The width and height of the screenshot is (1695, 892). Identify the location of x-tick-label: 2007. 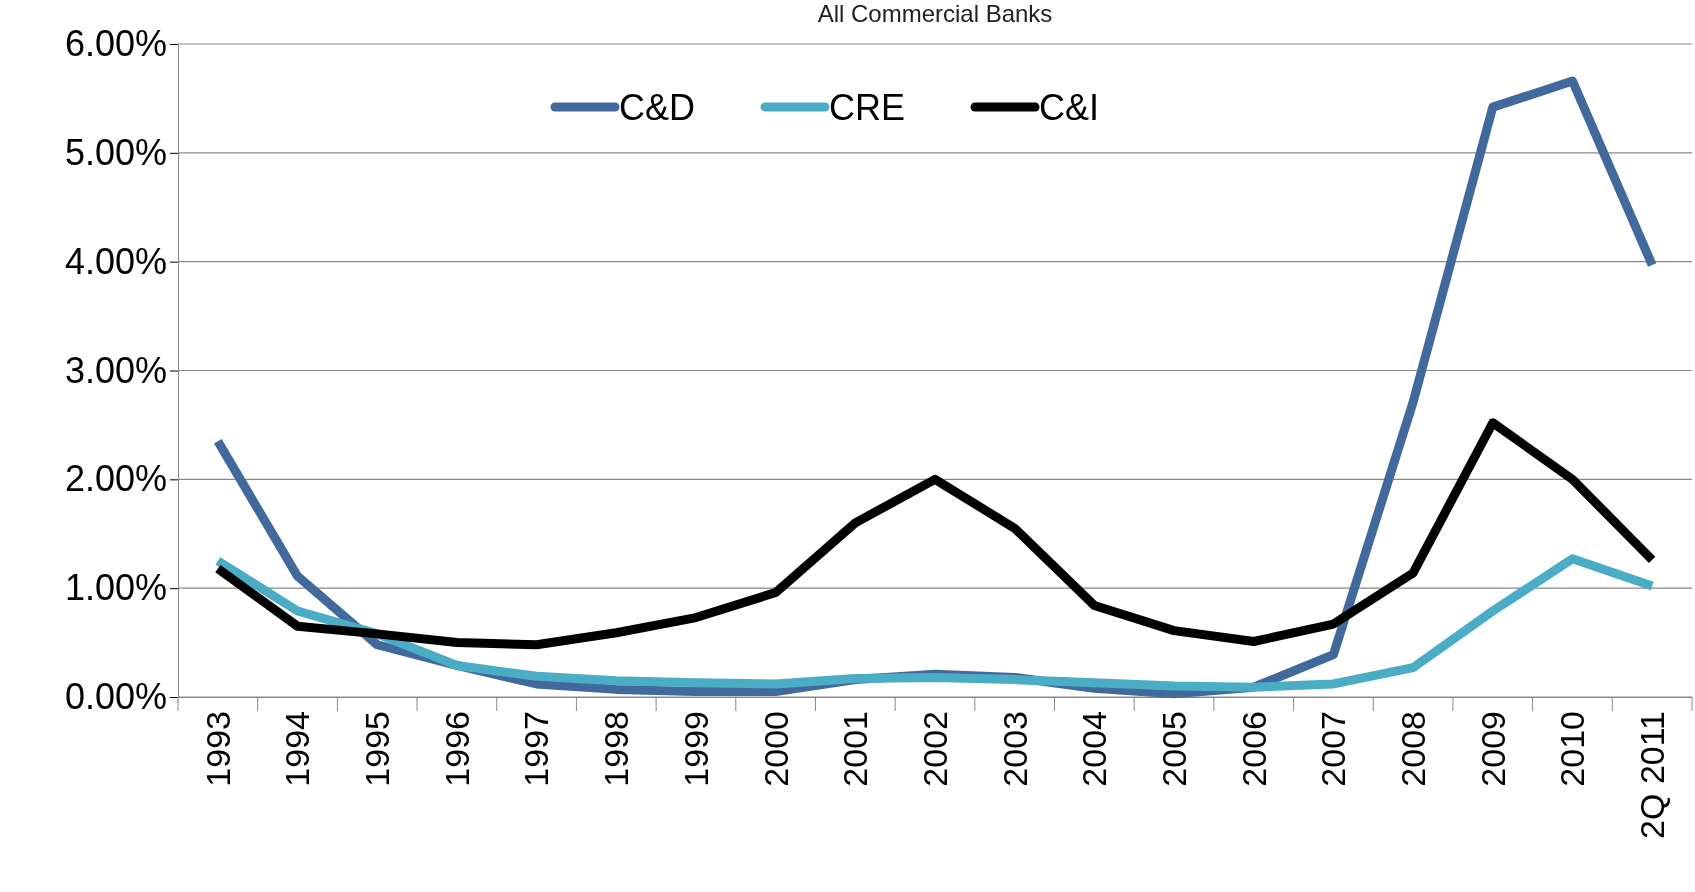
(1333, 749).